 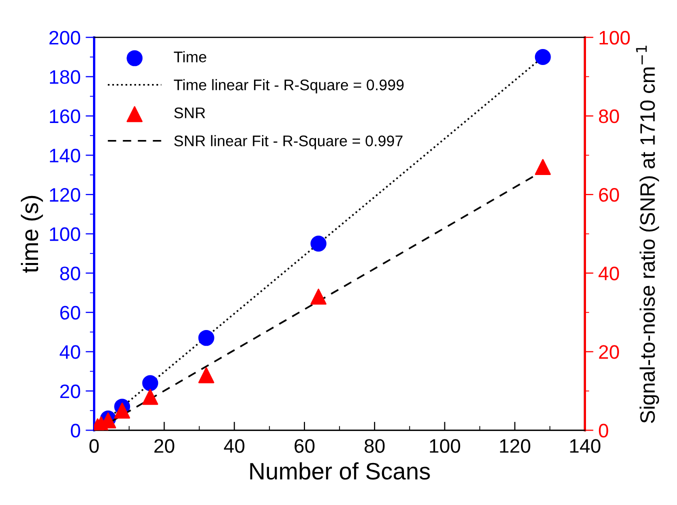 What do you see at coordinates (65, 116) in the screenshot?
I see `y-tick-label: 160` at bounding box center [65, 116].